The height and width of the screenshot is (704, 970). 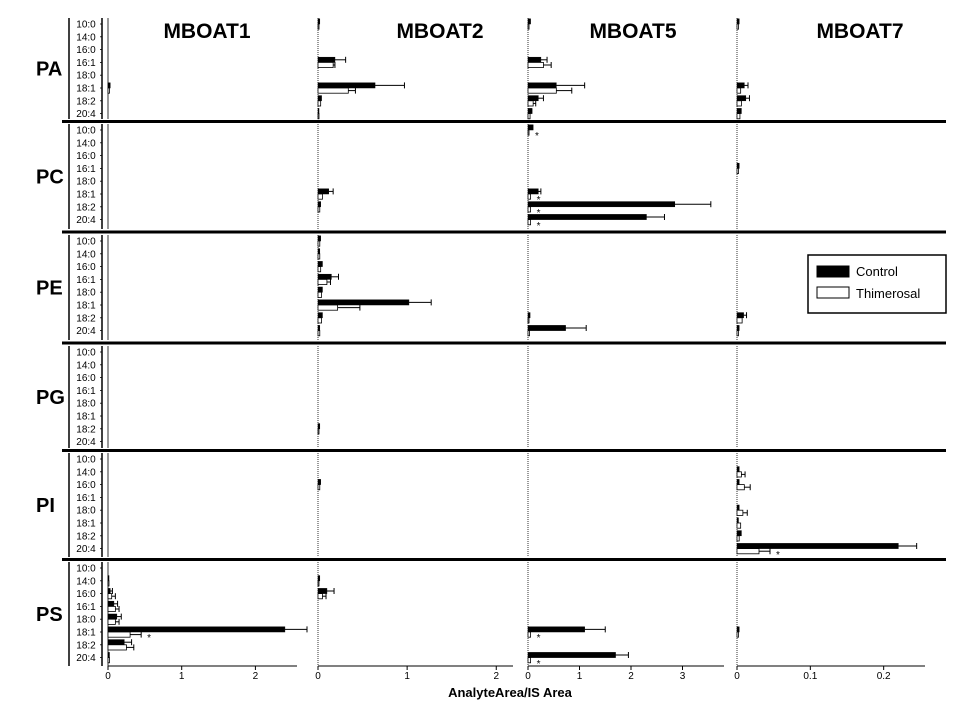 What do you see at coordinates (810, 676) in the screenshot?
I see `x-tick-label: 0.1` at bounding box center [810, 676].